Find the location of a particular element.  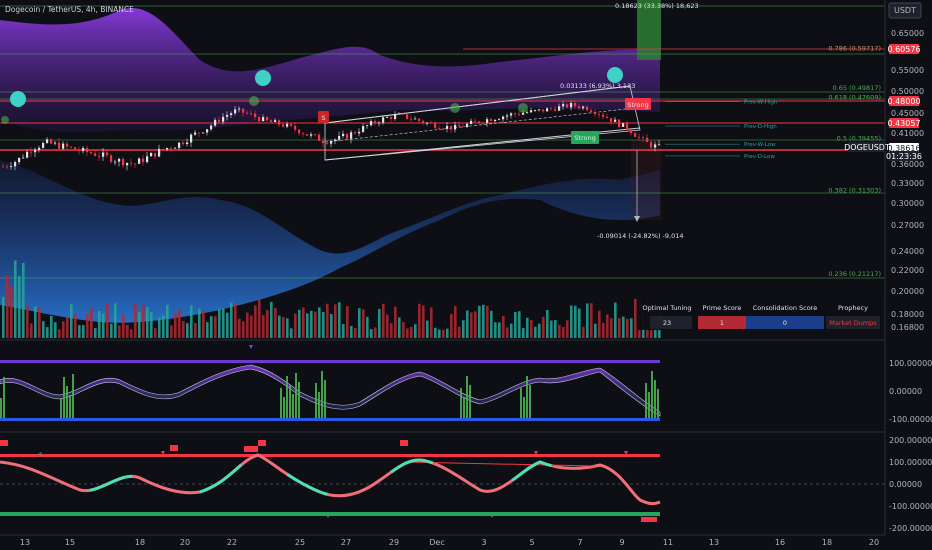

channel-measure-text: 0.03133 (6.93%) 3,133 is located at coordinates (597, 86).